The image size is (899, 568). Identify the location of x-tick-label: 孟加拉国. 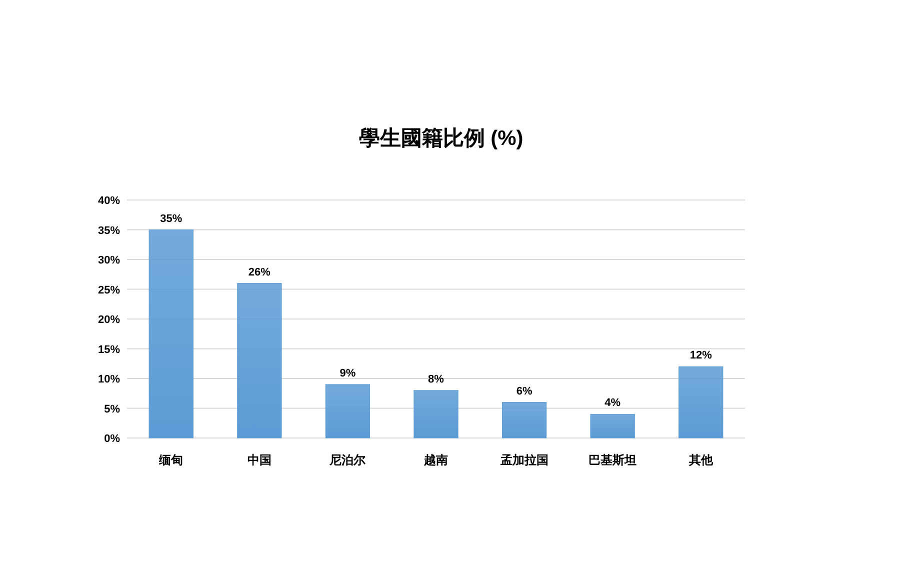
(523, 460).